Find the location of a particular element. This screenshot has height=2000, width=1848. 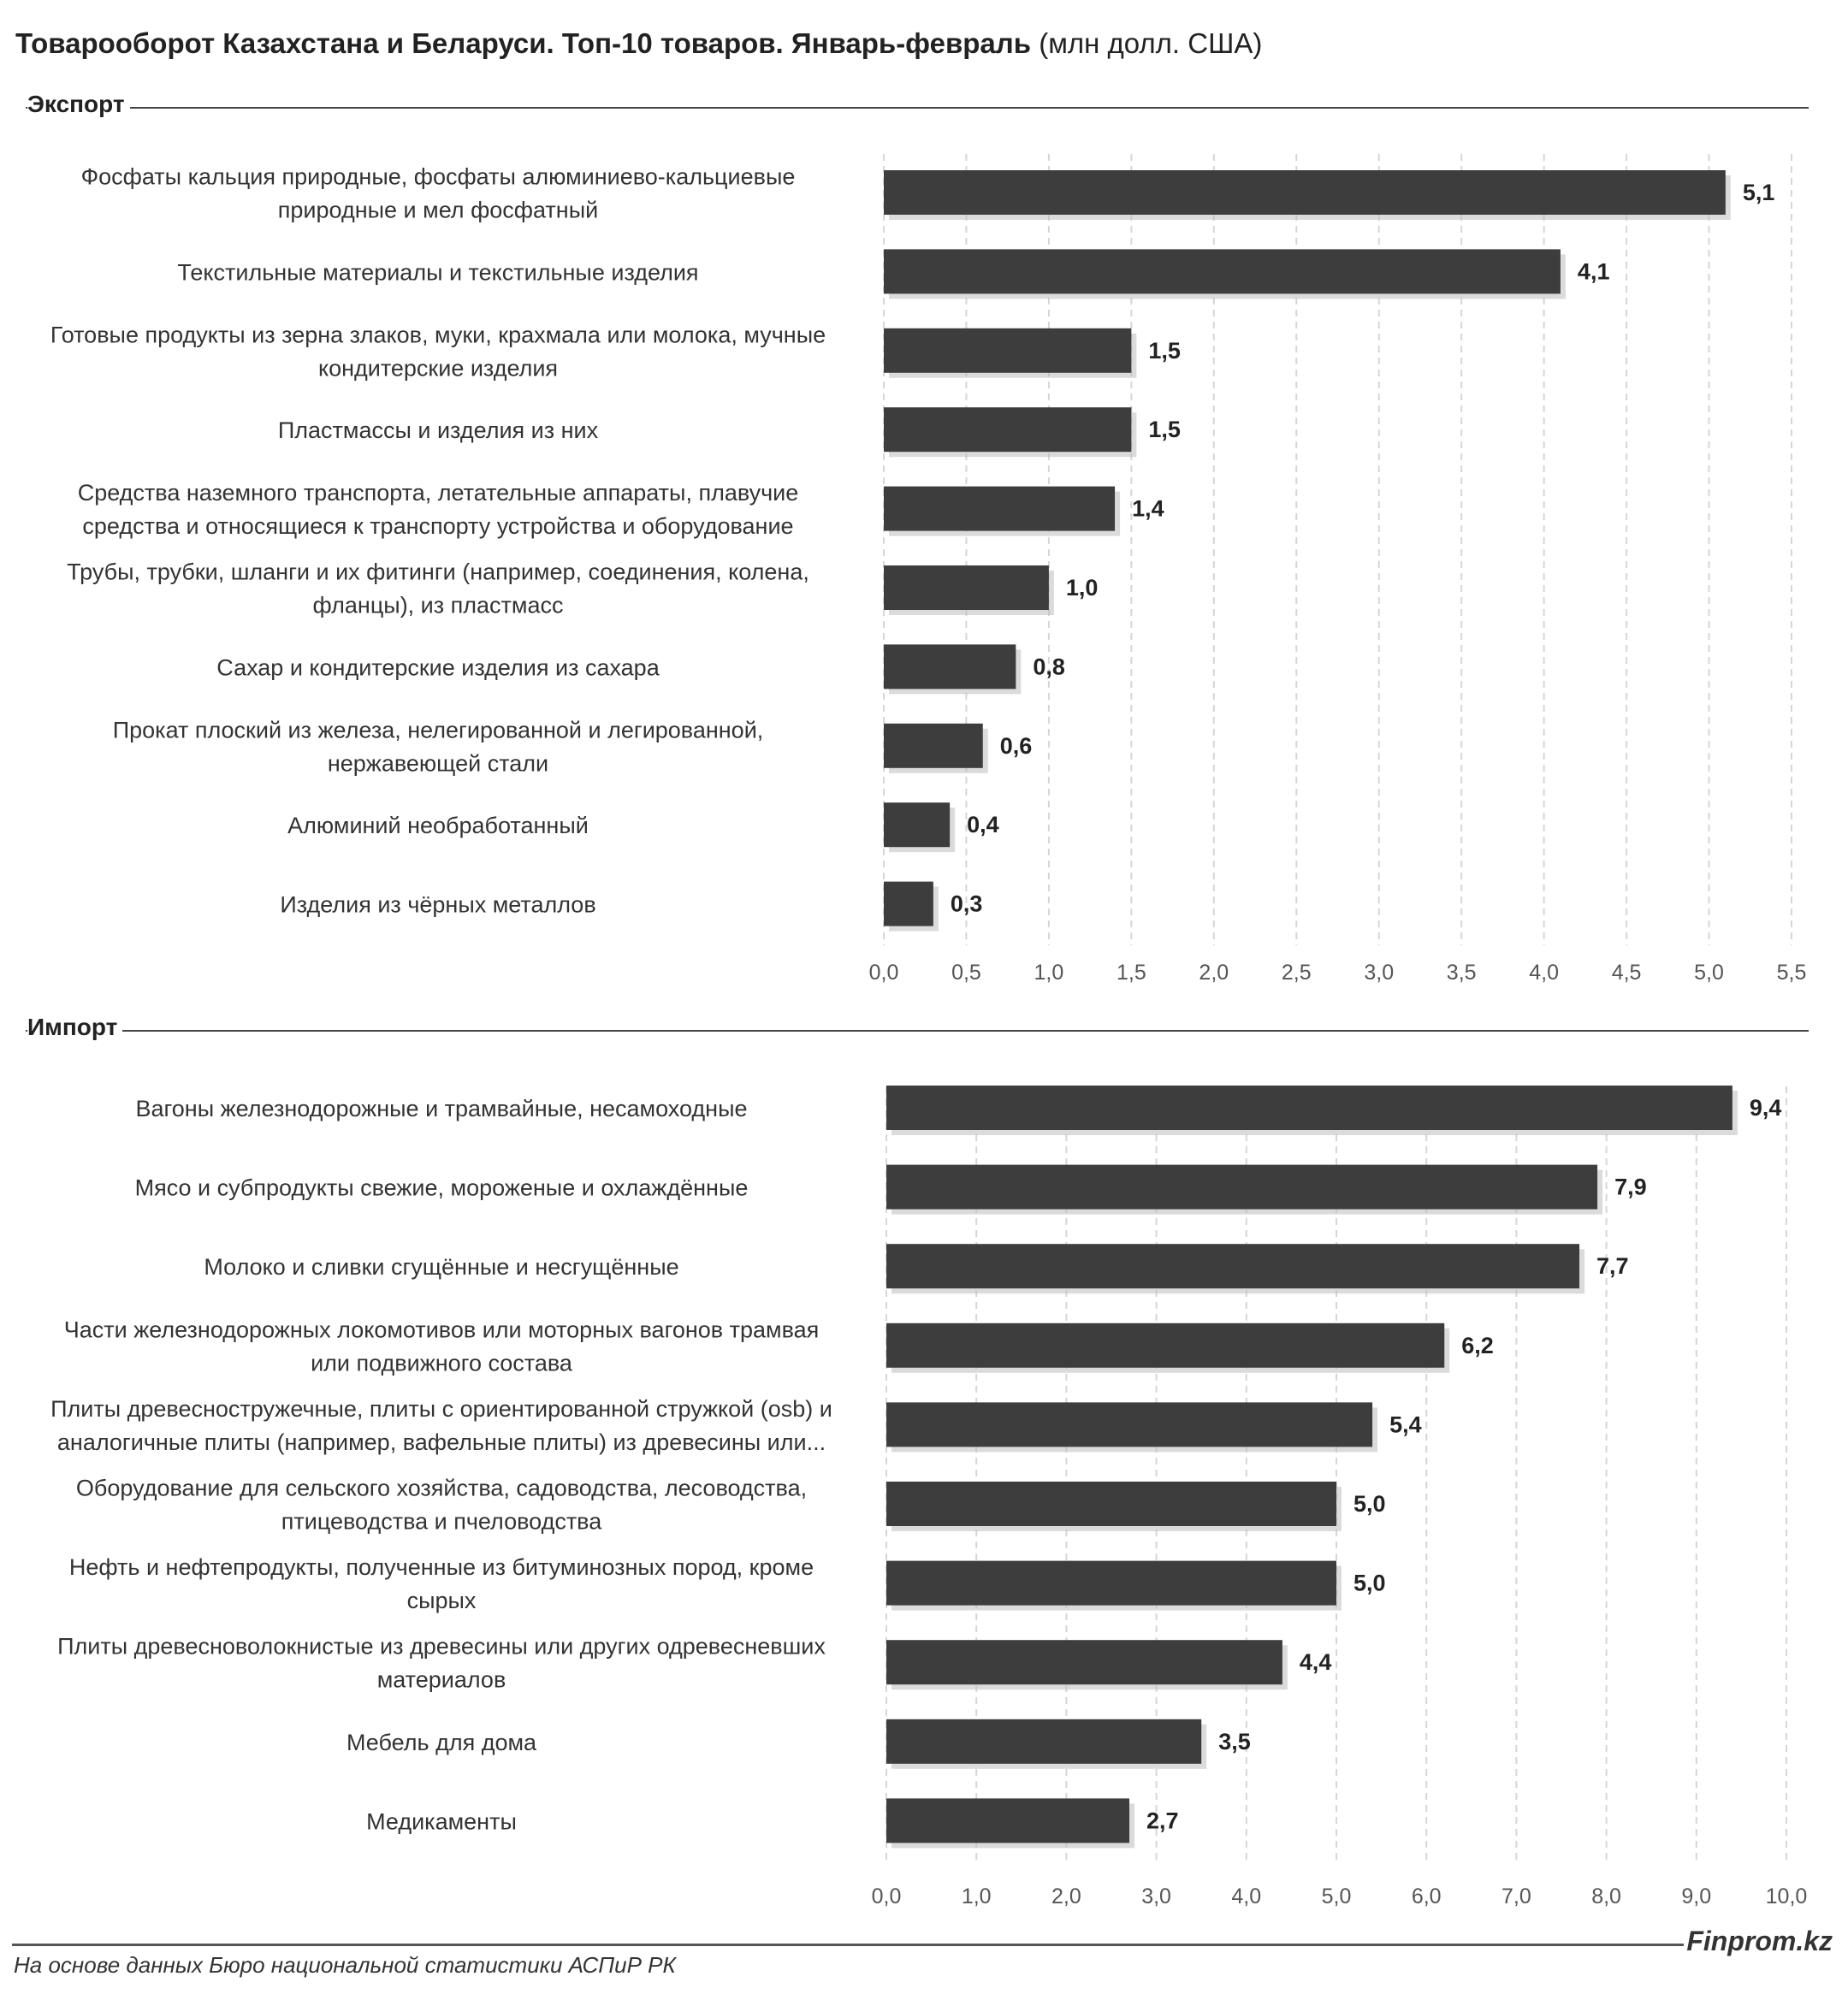

data-label: 2,7 is located at coordinates (1162, 1820).